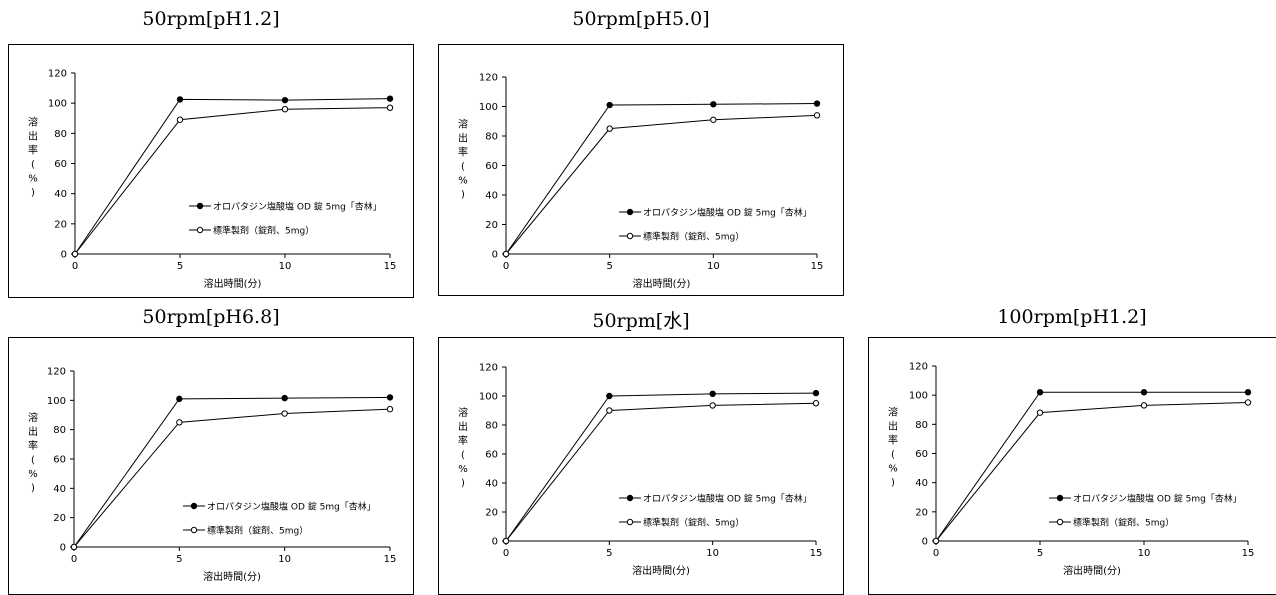 Image resolution: width=1276 pixels, height=595 pixels. Describe the element at coordinates (641, 321) in the screenshot. I see `chart-title: 50rpm[水]` at that location.